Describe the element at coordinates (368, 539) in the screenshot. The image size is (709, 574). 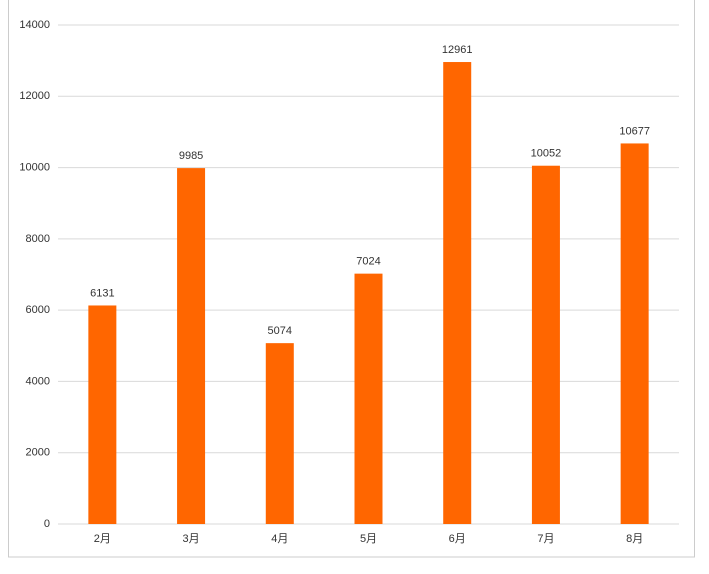
I see `x-tick-label: 5月` at that location.